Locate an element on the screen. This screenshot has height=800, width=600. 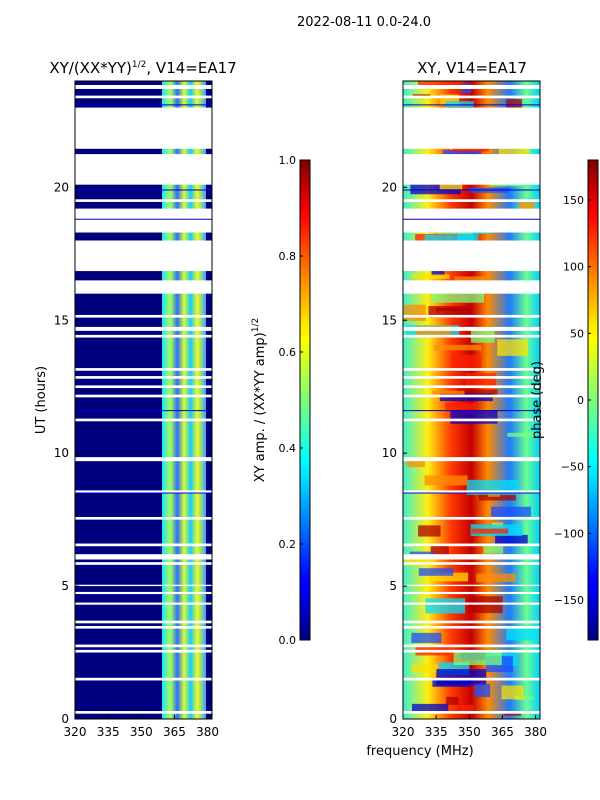
x-axis-label: frequency (MHz) is located at coordinates (419, 751).